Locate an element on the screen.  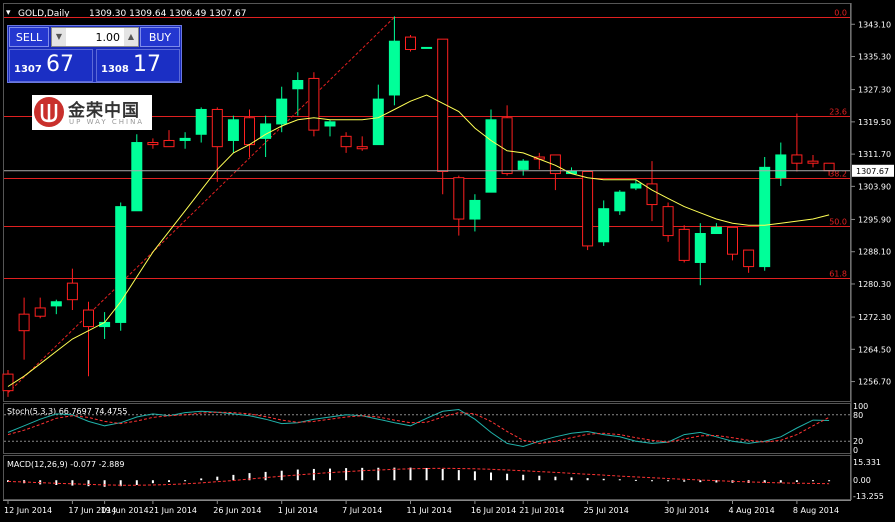
stoch-tick-label: 80 is located at coordinates (858, 415).